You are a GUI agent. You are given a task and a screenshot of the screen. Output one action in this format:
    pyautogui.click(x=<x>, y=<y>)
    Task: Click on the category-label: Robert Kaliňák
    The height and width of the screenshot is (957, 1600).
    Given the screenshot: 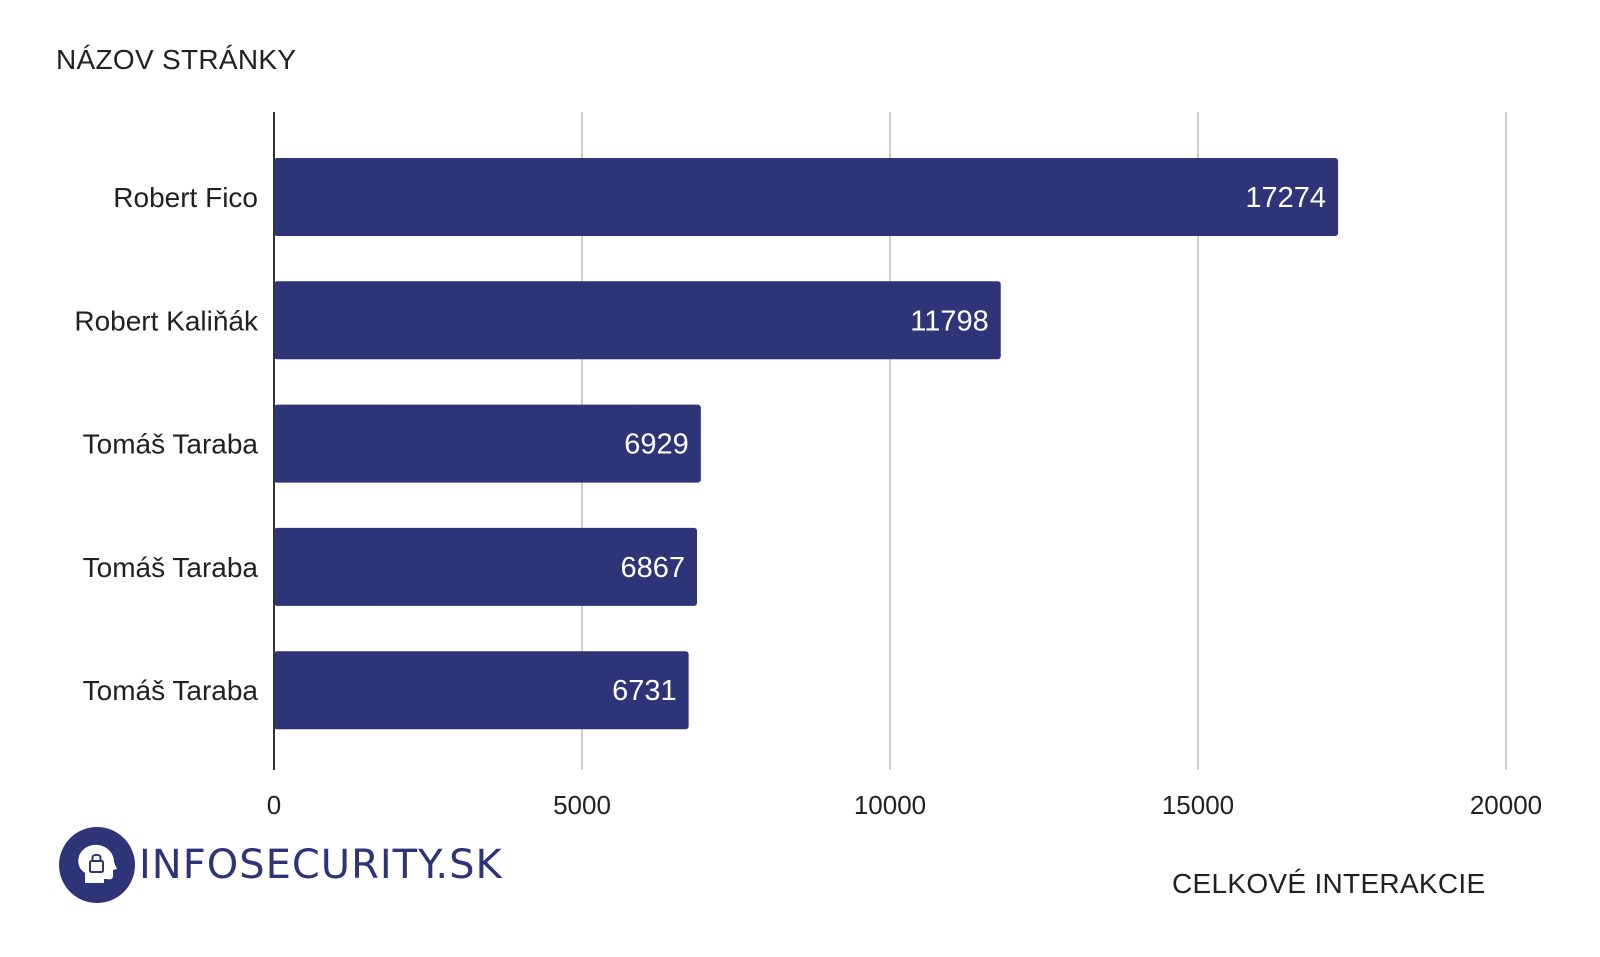 What is the action you would take?
    pyautogui.click(x=166, y=320)
    